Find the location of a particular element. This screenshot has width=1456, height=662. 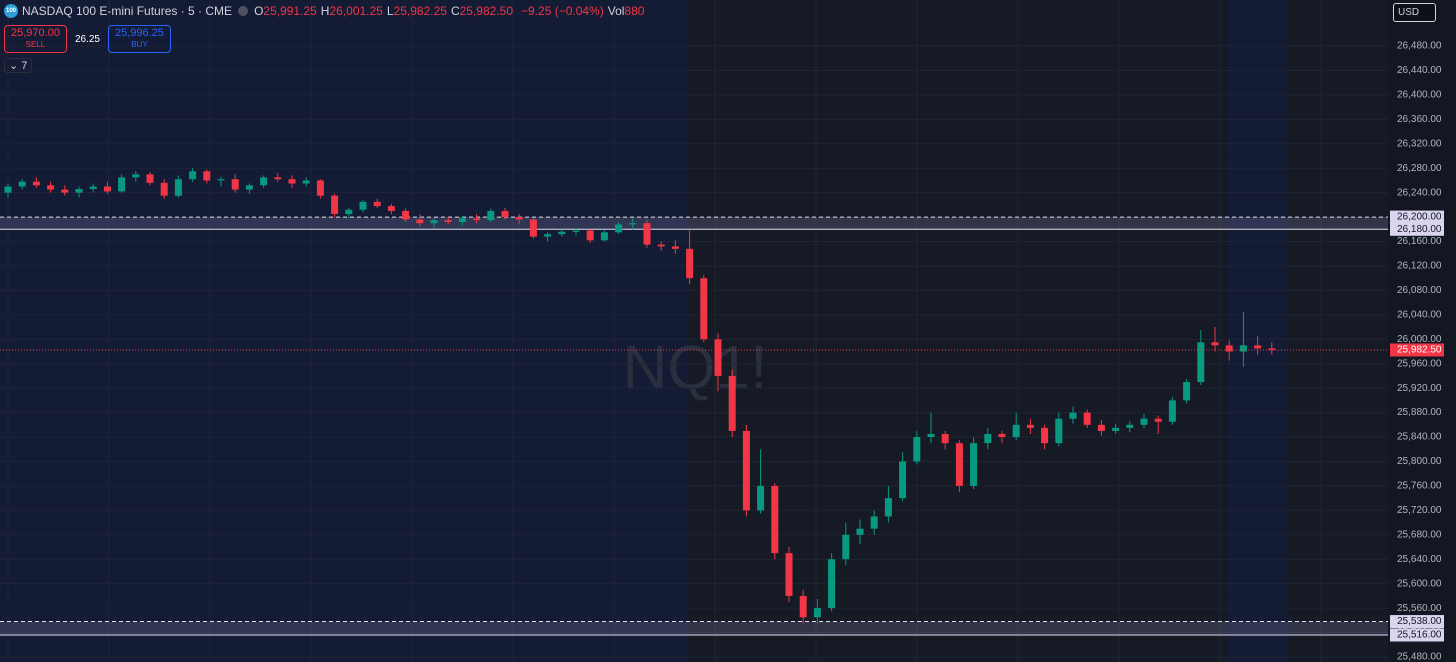

y-tick-label: 25,720.00 is located at coordinates (1419, 510).